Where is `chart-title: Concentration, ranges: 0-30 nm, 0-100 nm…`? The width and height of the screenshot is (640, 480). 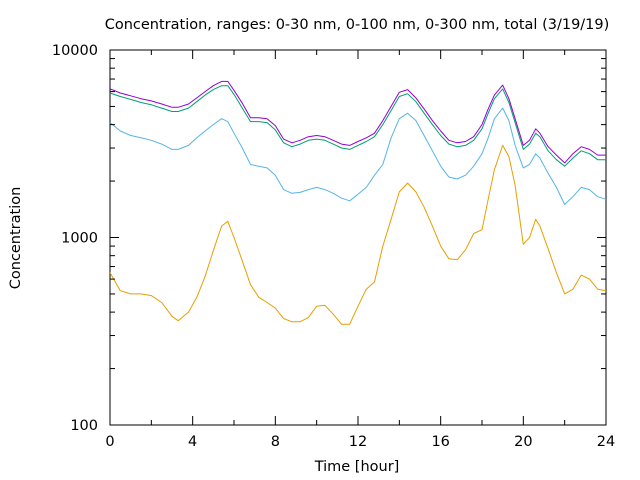
chart-title: Concentration, ranges: 0-30 nm, 0-100 nm… is located at coordinates (357, 25).